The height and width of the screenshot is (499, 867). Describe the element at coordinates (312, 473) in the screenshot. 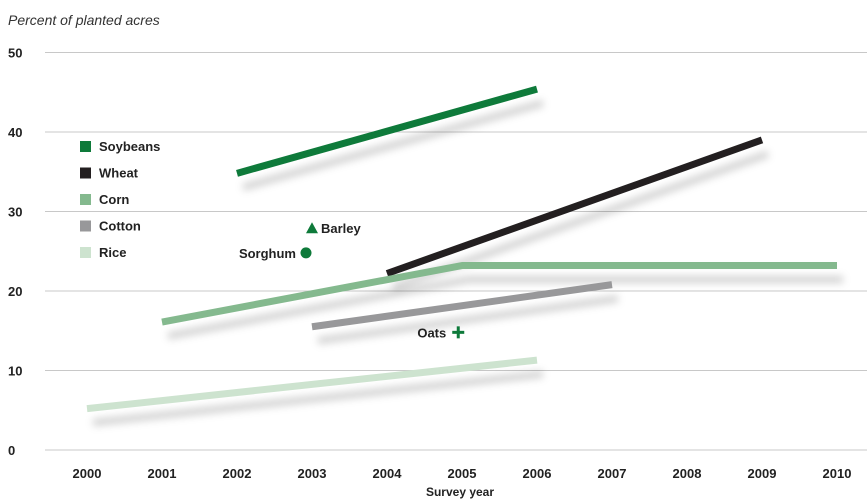

I see `x-tick-label: 2003` at that location.